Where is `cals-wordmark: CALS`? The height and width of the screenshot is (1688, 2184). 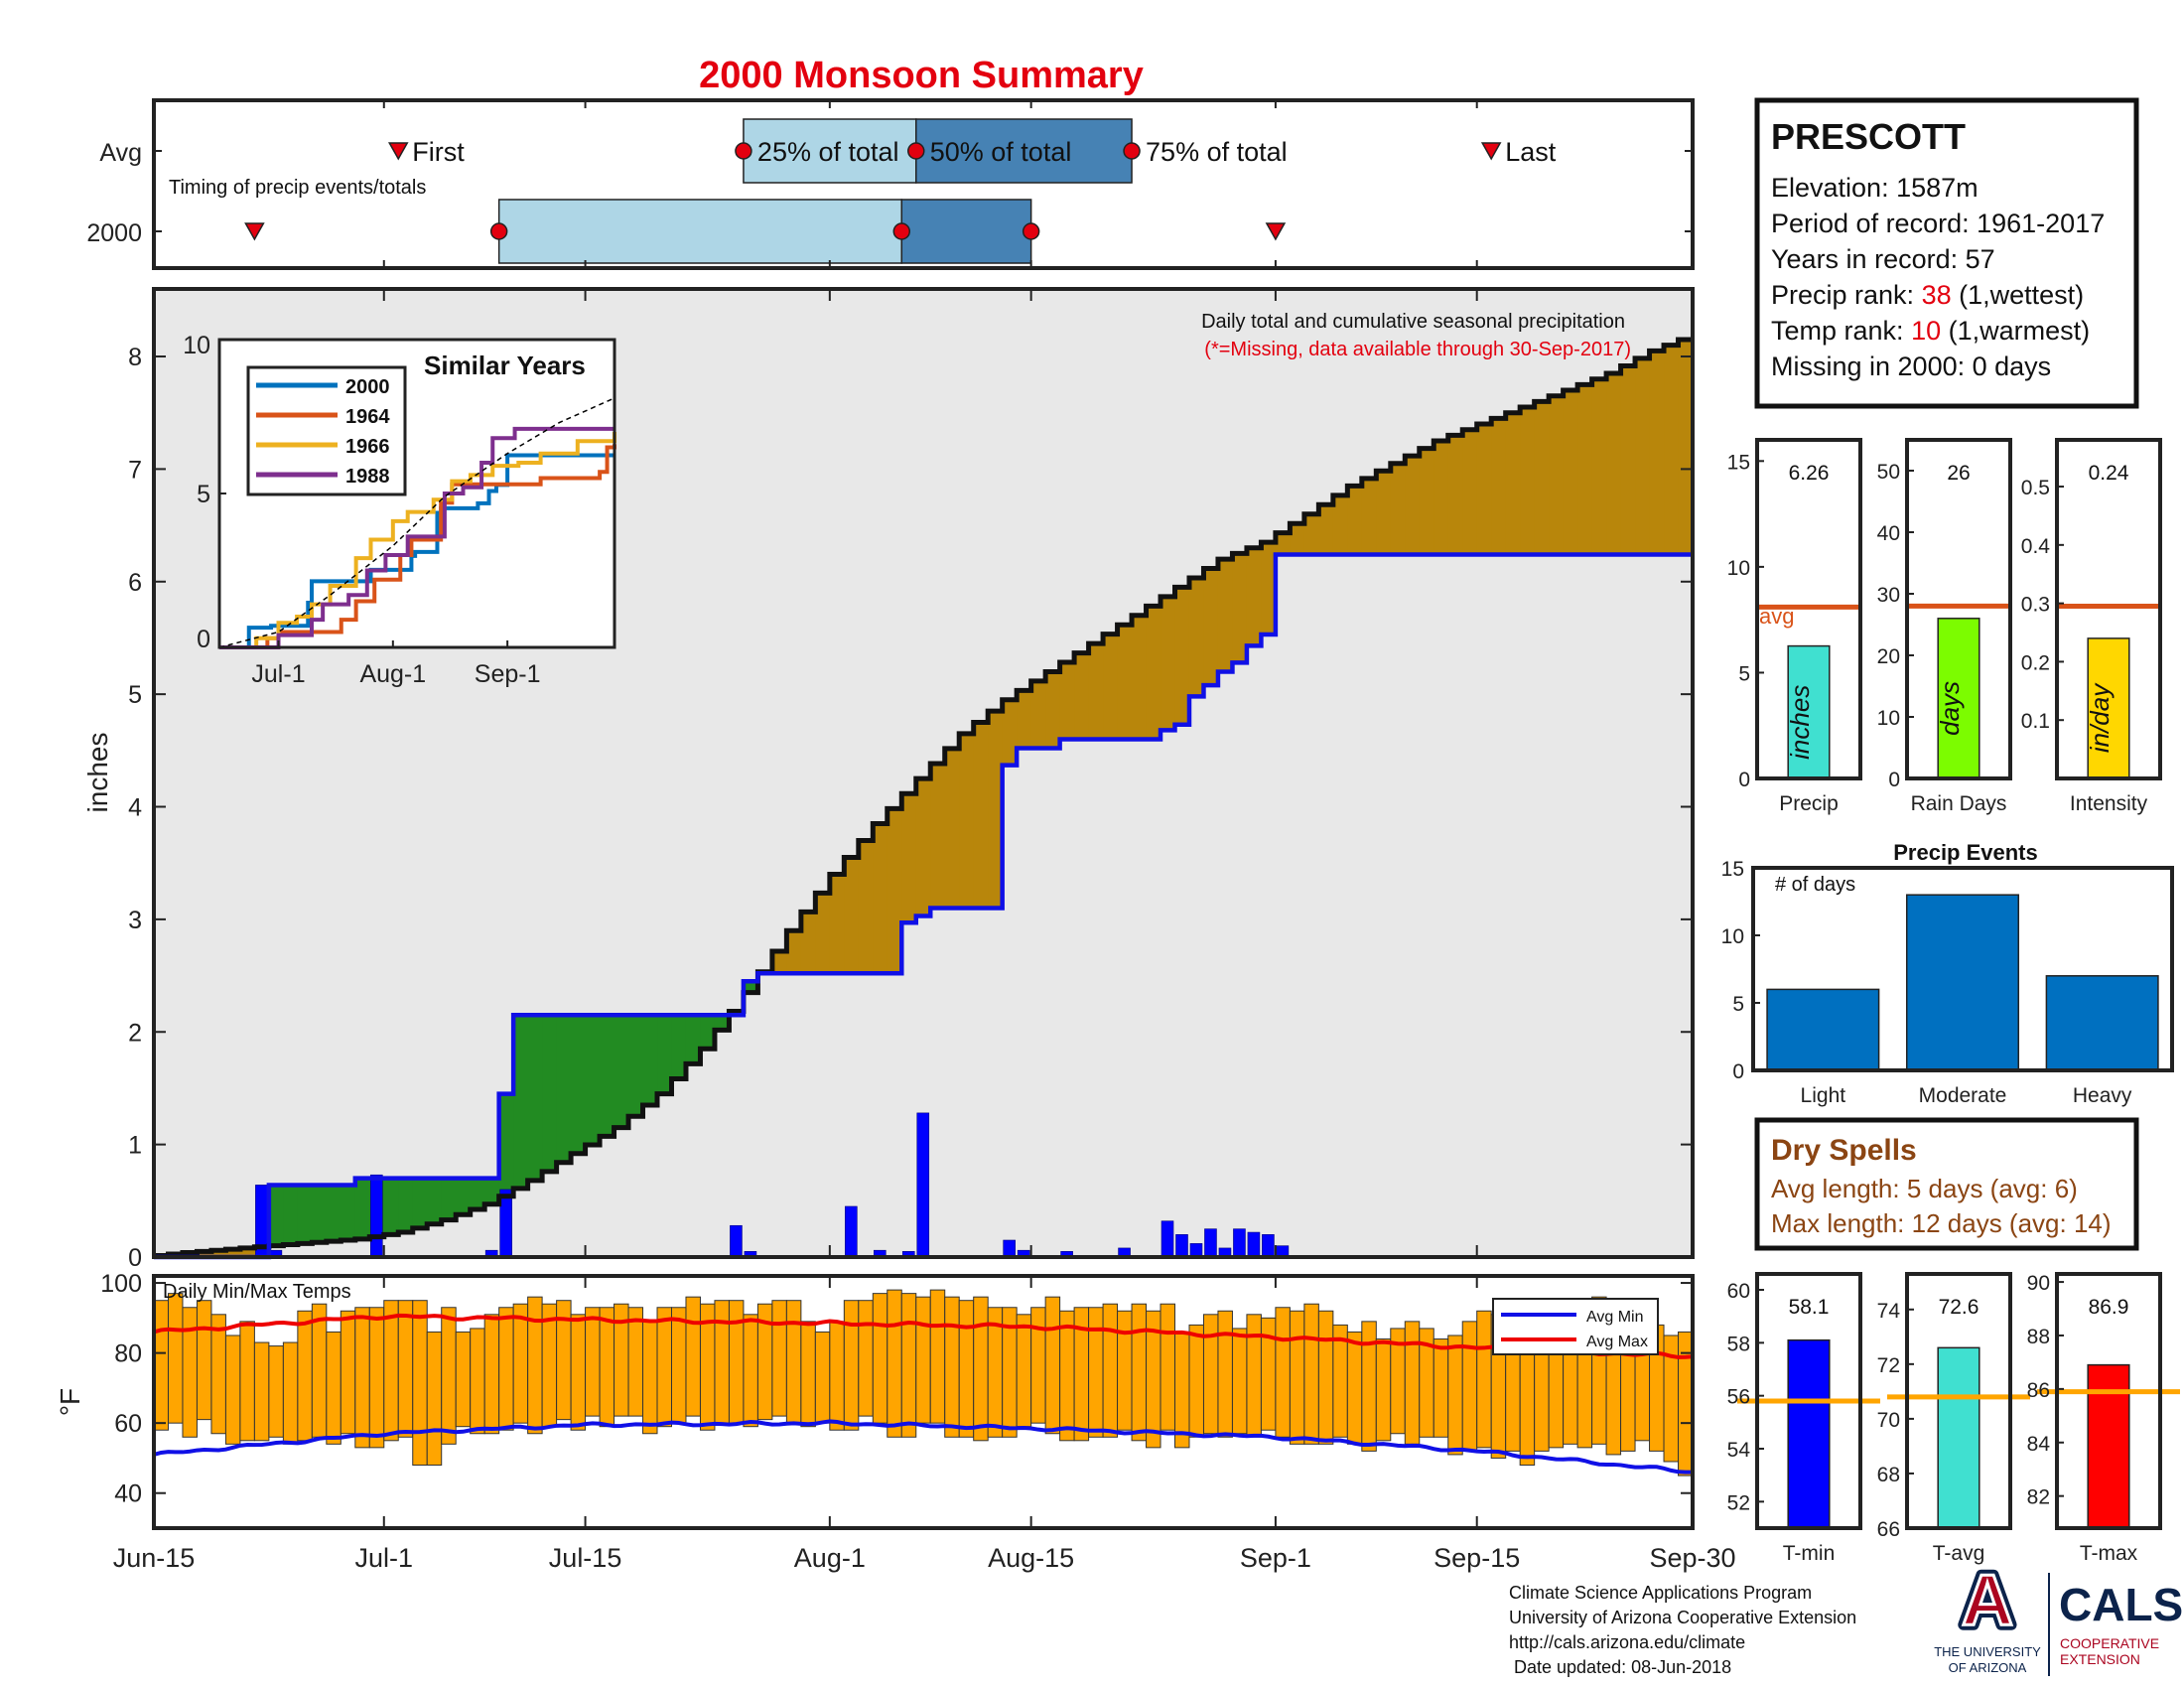
cals-wordmark: CALS is located at coordinates (2121, 1604).